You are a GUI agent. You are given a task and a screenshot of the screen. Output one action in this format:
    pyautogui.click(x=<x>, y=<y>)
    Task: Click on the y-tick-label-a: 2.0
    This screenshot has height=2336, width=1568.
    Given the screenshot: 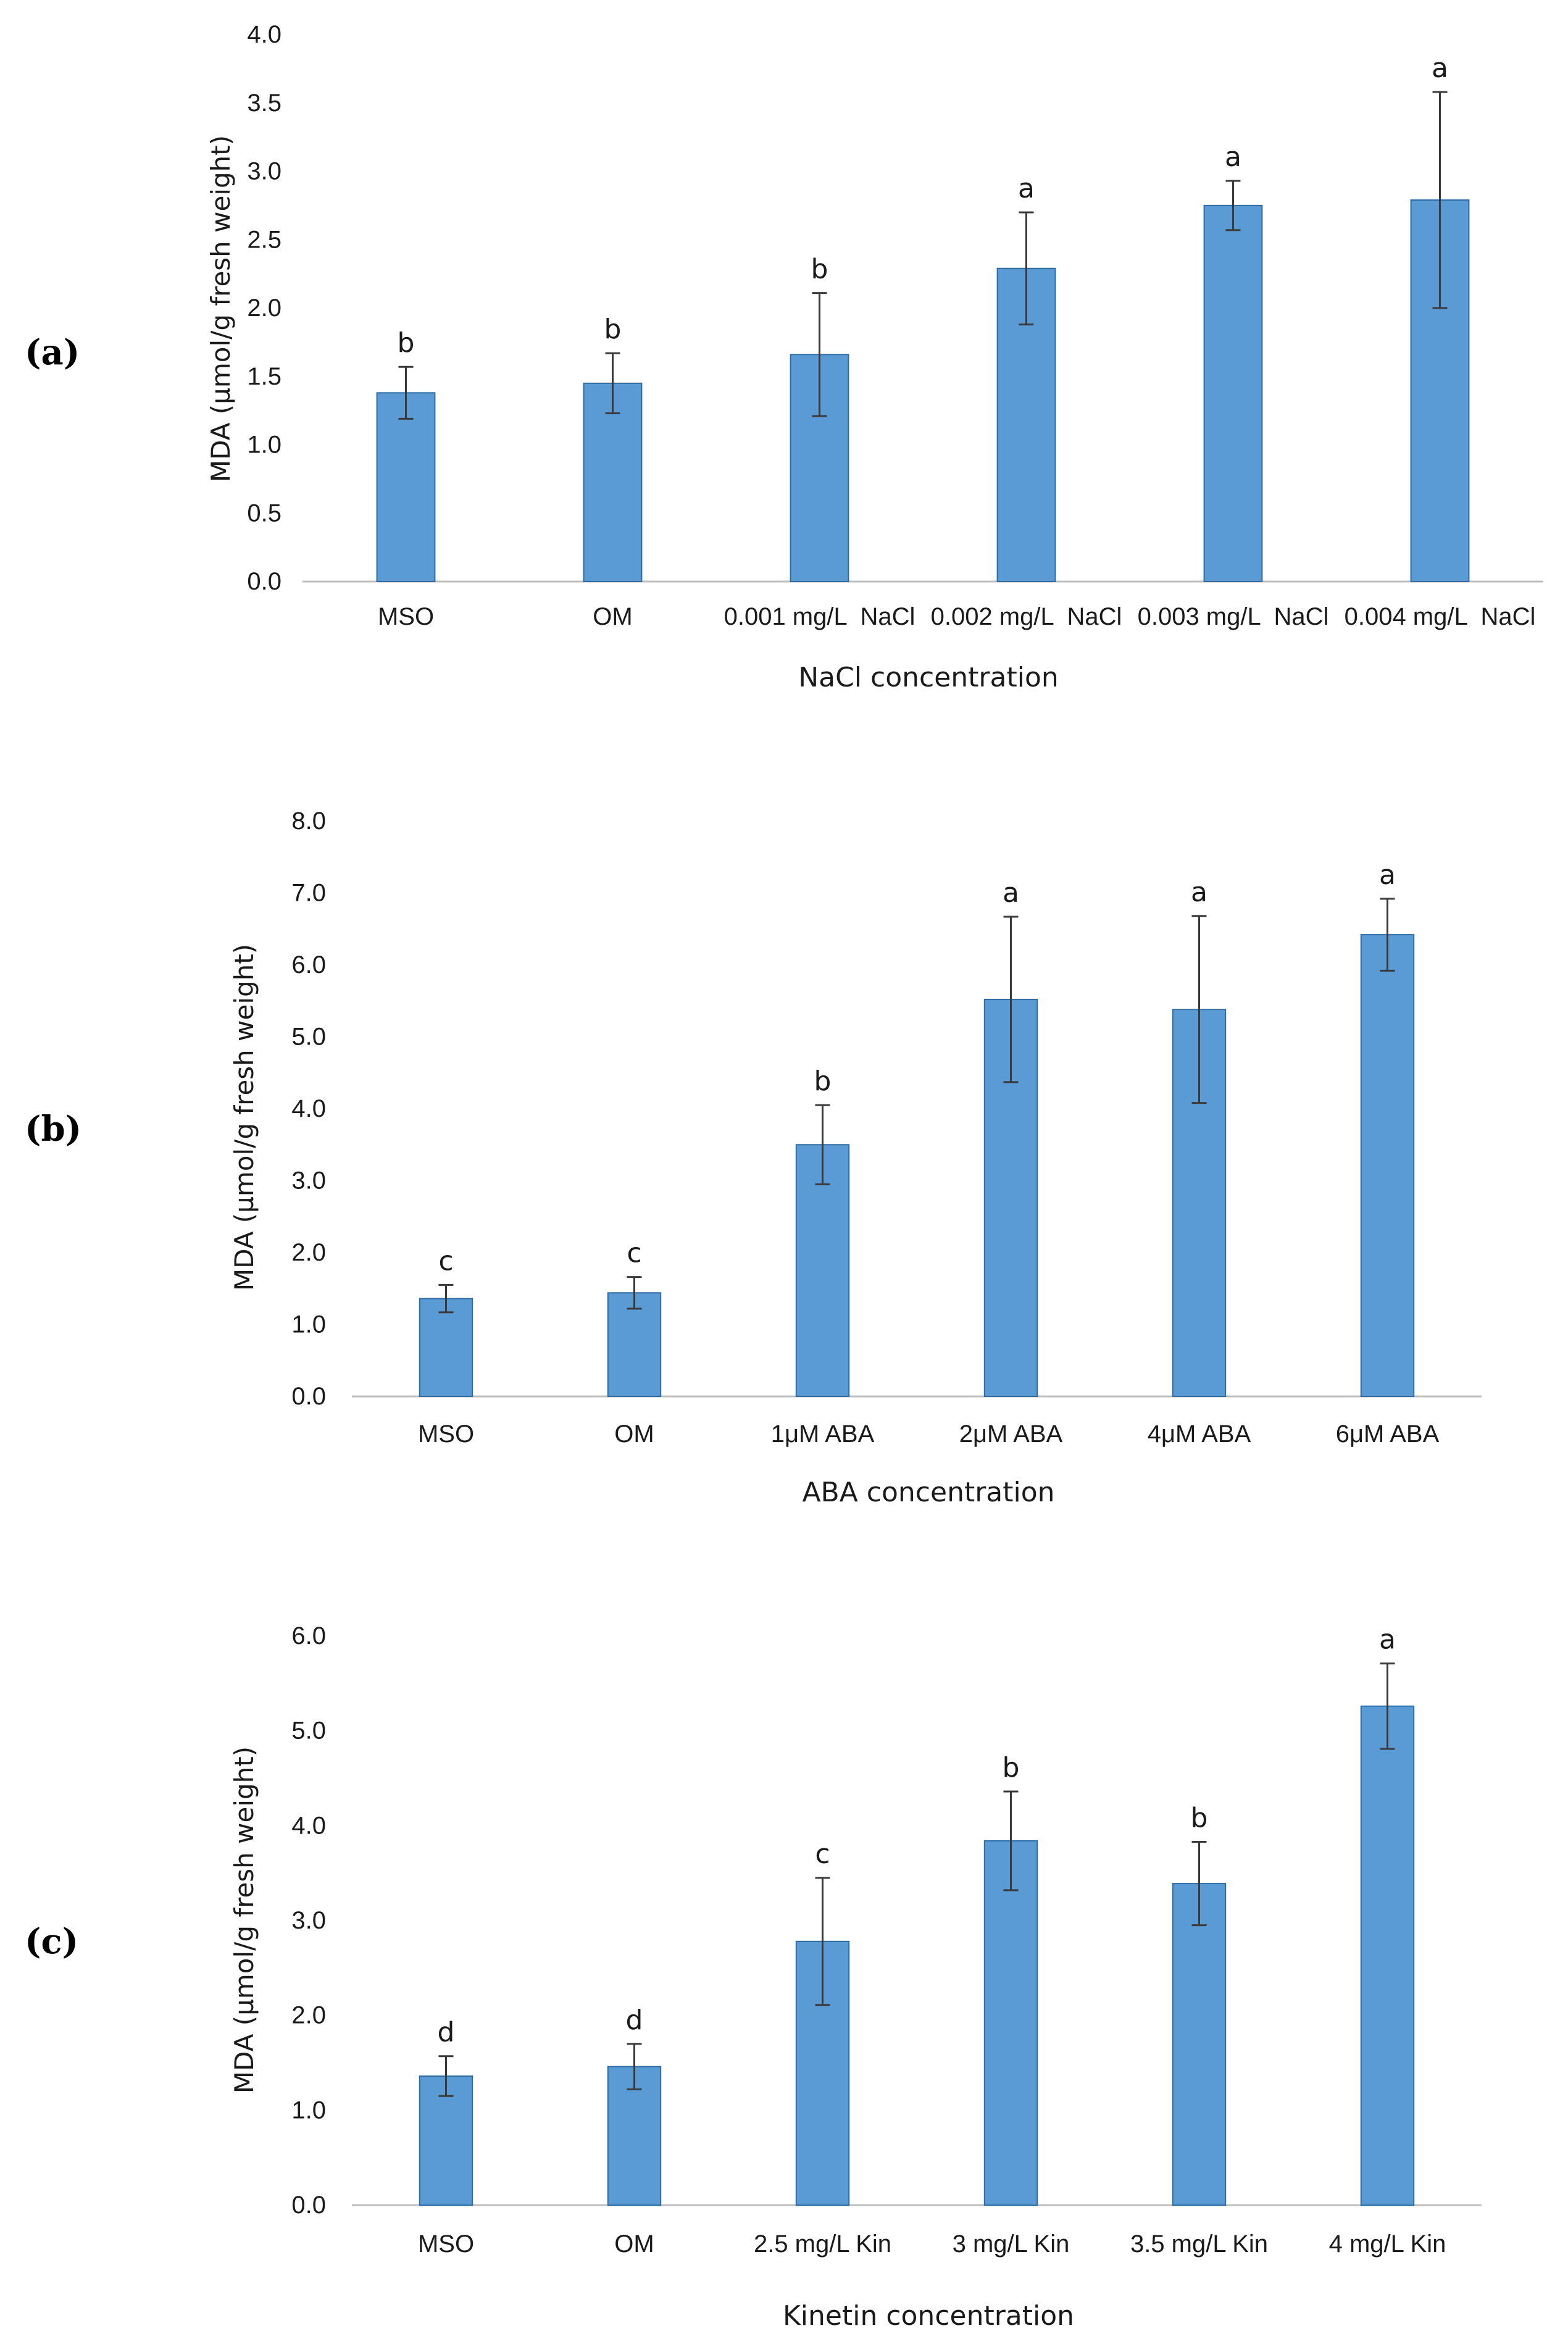 What is the action you would take?
    pyautogui.click(x=264, y=308)
    